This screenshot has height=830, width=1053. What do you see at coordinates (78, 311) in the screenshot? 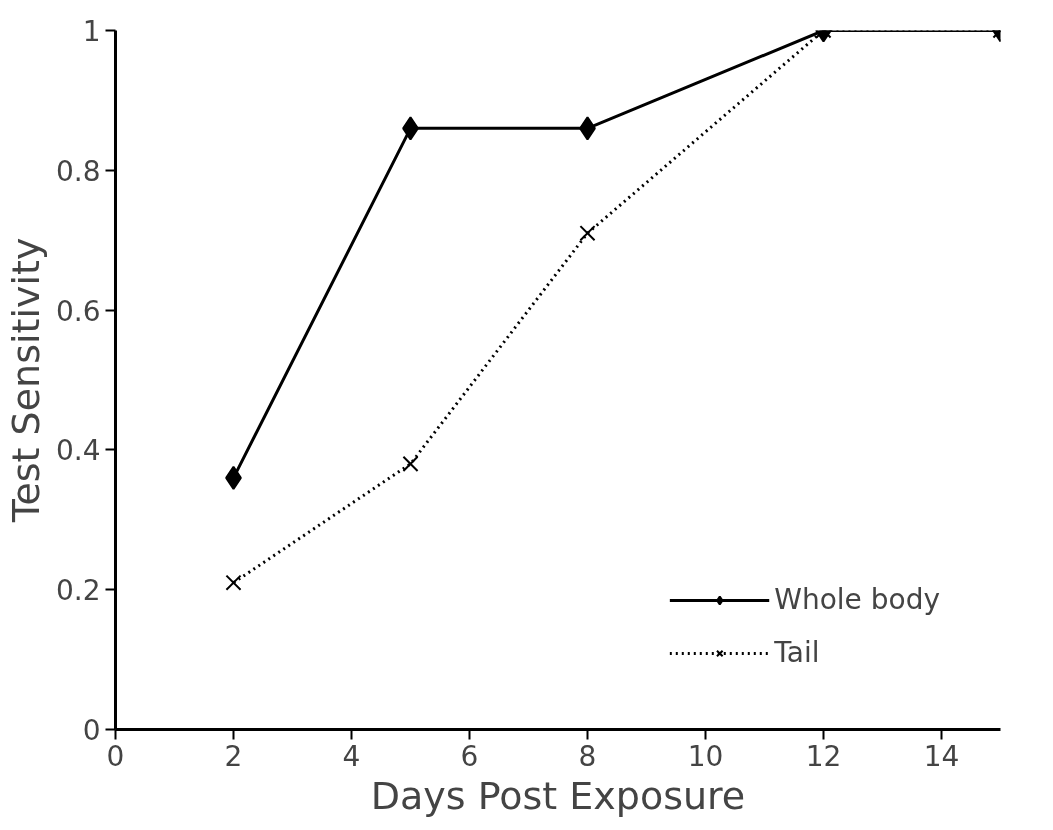
I see `y-tick-label: 0.6` at bounding box center [78, 311].